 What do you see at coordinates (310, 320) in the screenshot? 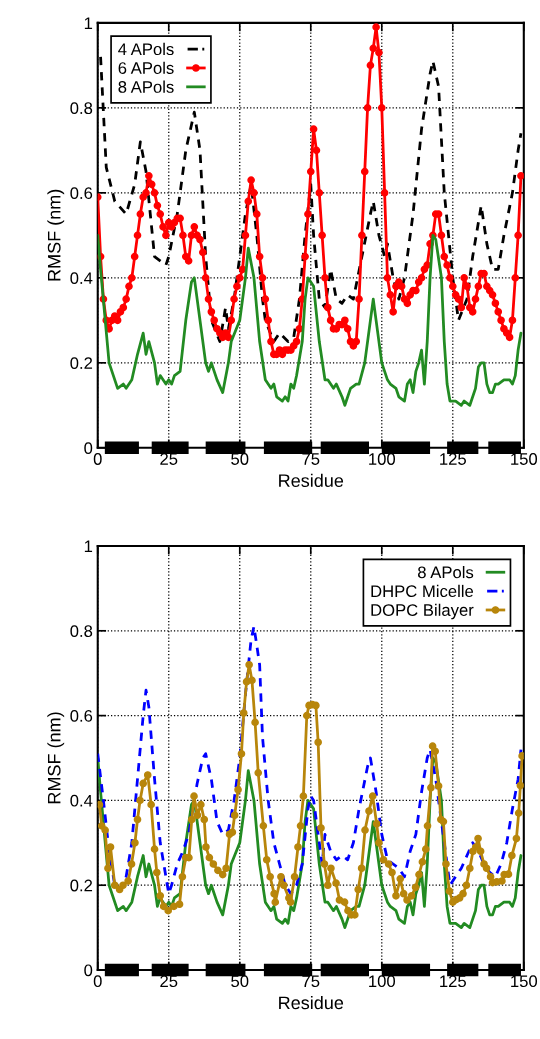
I see `line-series` at bounding box center [310, 320].